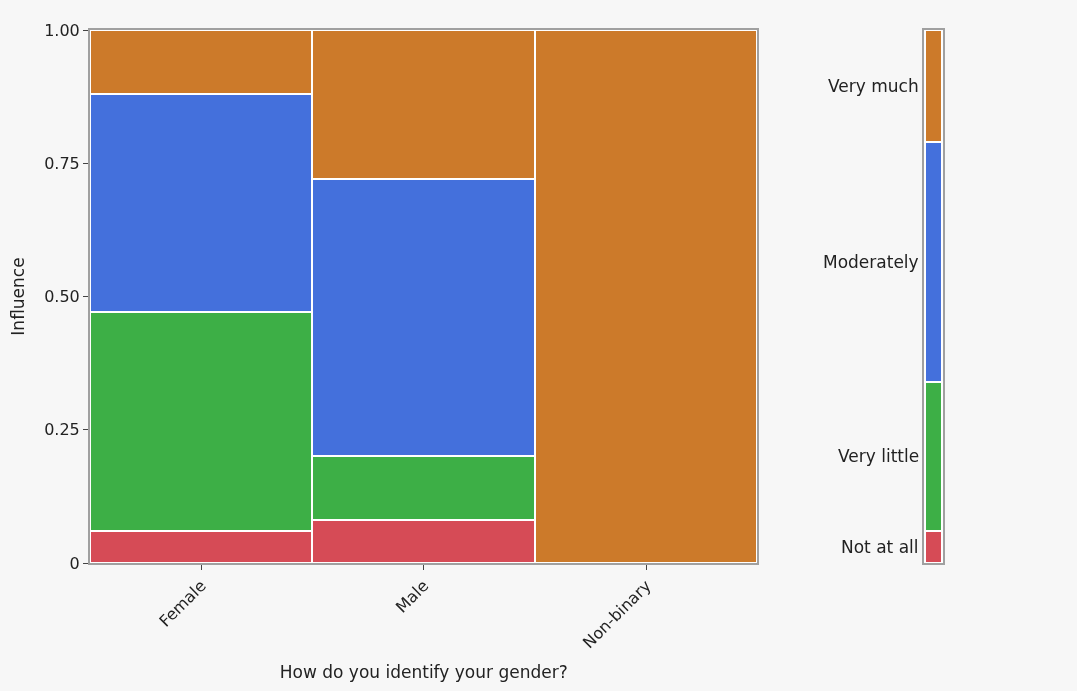 Image resolution: width=1077 pixels, height=691 pixels. What do you see at coordinates (880, 547) in the screenshot?
I see `series-label: Not at all` at bounding box center [880, 547].